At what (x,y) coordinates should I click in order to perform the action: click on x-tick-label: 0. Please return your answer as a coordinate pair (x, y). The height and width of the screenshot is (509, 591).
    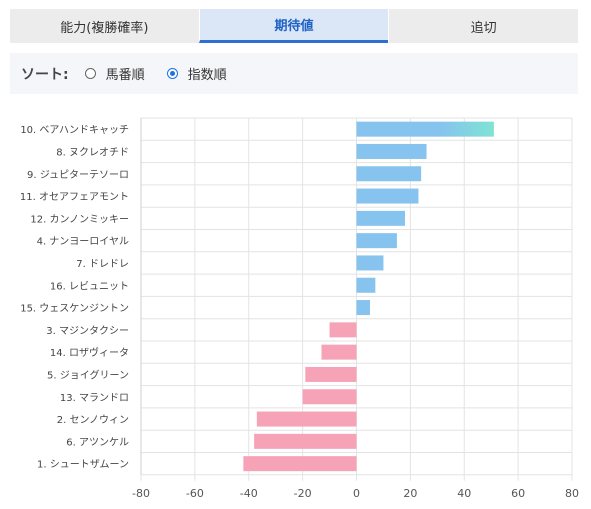
    Looking at the image, I should click on (356, 493).